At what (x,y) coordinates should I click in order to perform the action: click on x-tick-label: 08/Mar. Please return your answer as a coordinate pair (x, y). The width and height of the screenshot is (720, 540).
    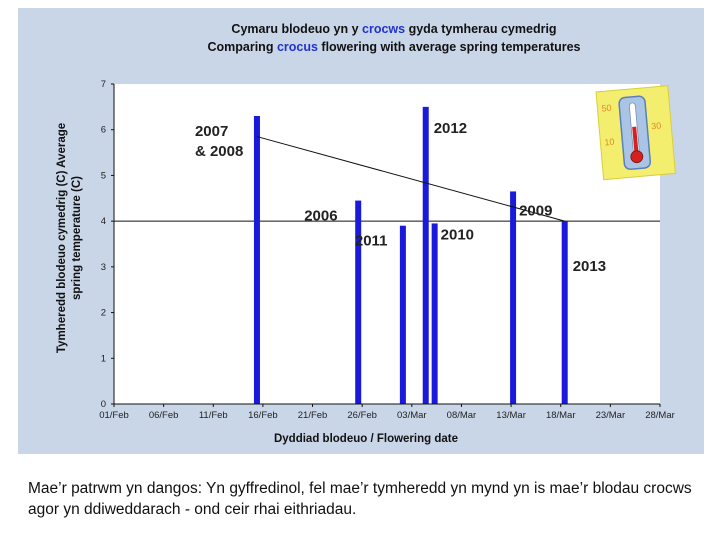
    Looking at the image, I should click on (462, 415).